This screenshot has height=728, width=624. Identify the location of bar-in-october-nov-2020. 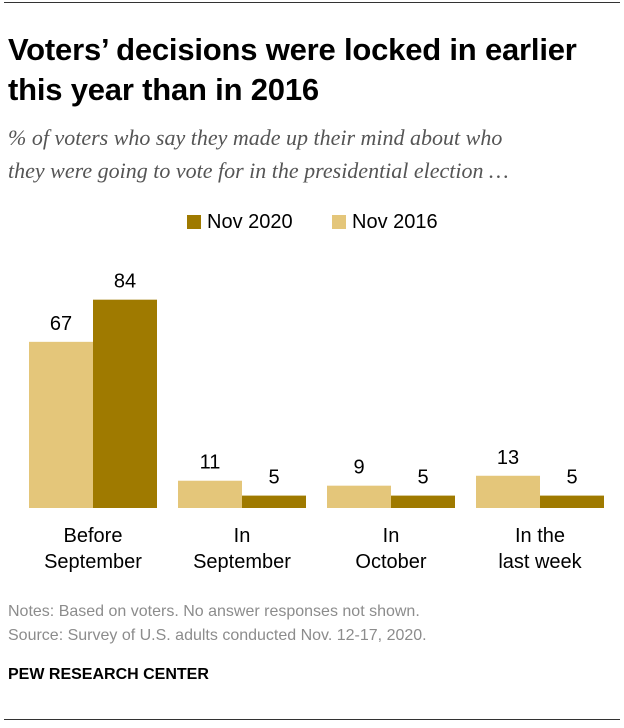
(423, 501).